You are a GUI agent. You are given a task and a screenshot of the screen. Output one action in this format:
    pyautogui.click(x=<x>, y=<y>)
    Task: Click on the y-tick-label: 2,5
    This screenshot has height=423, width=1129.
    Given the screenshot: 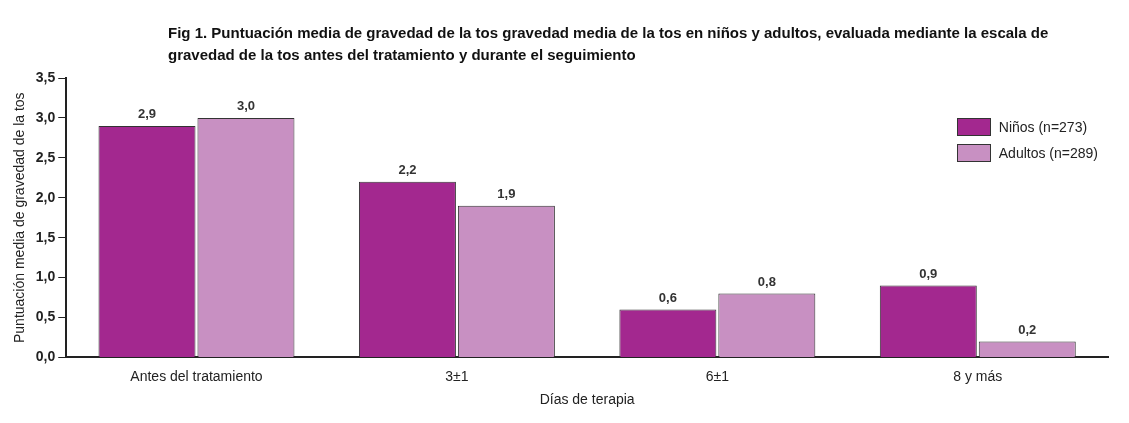 What is the action you would take?
    pyautogui.click(x=45, y=156)
    